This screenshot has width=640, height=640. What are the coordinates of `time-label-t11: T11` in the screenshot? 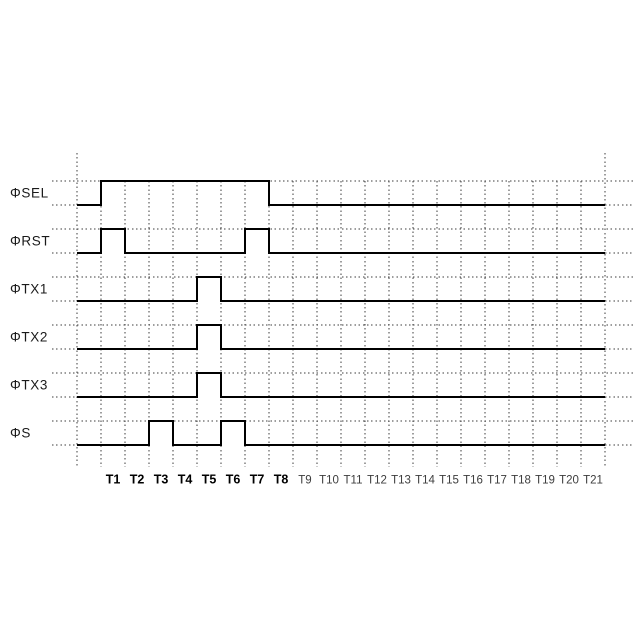 It's located at (353, 481).